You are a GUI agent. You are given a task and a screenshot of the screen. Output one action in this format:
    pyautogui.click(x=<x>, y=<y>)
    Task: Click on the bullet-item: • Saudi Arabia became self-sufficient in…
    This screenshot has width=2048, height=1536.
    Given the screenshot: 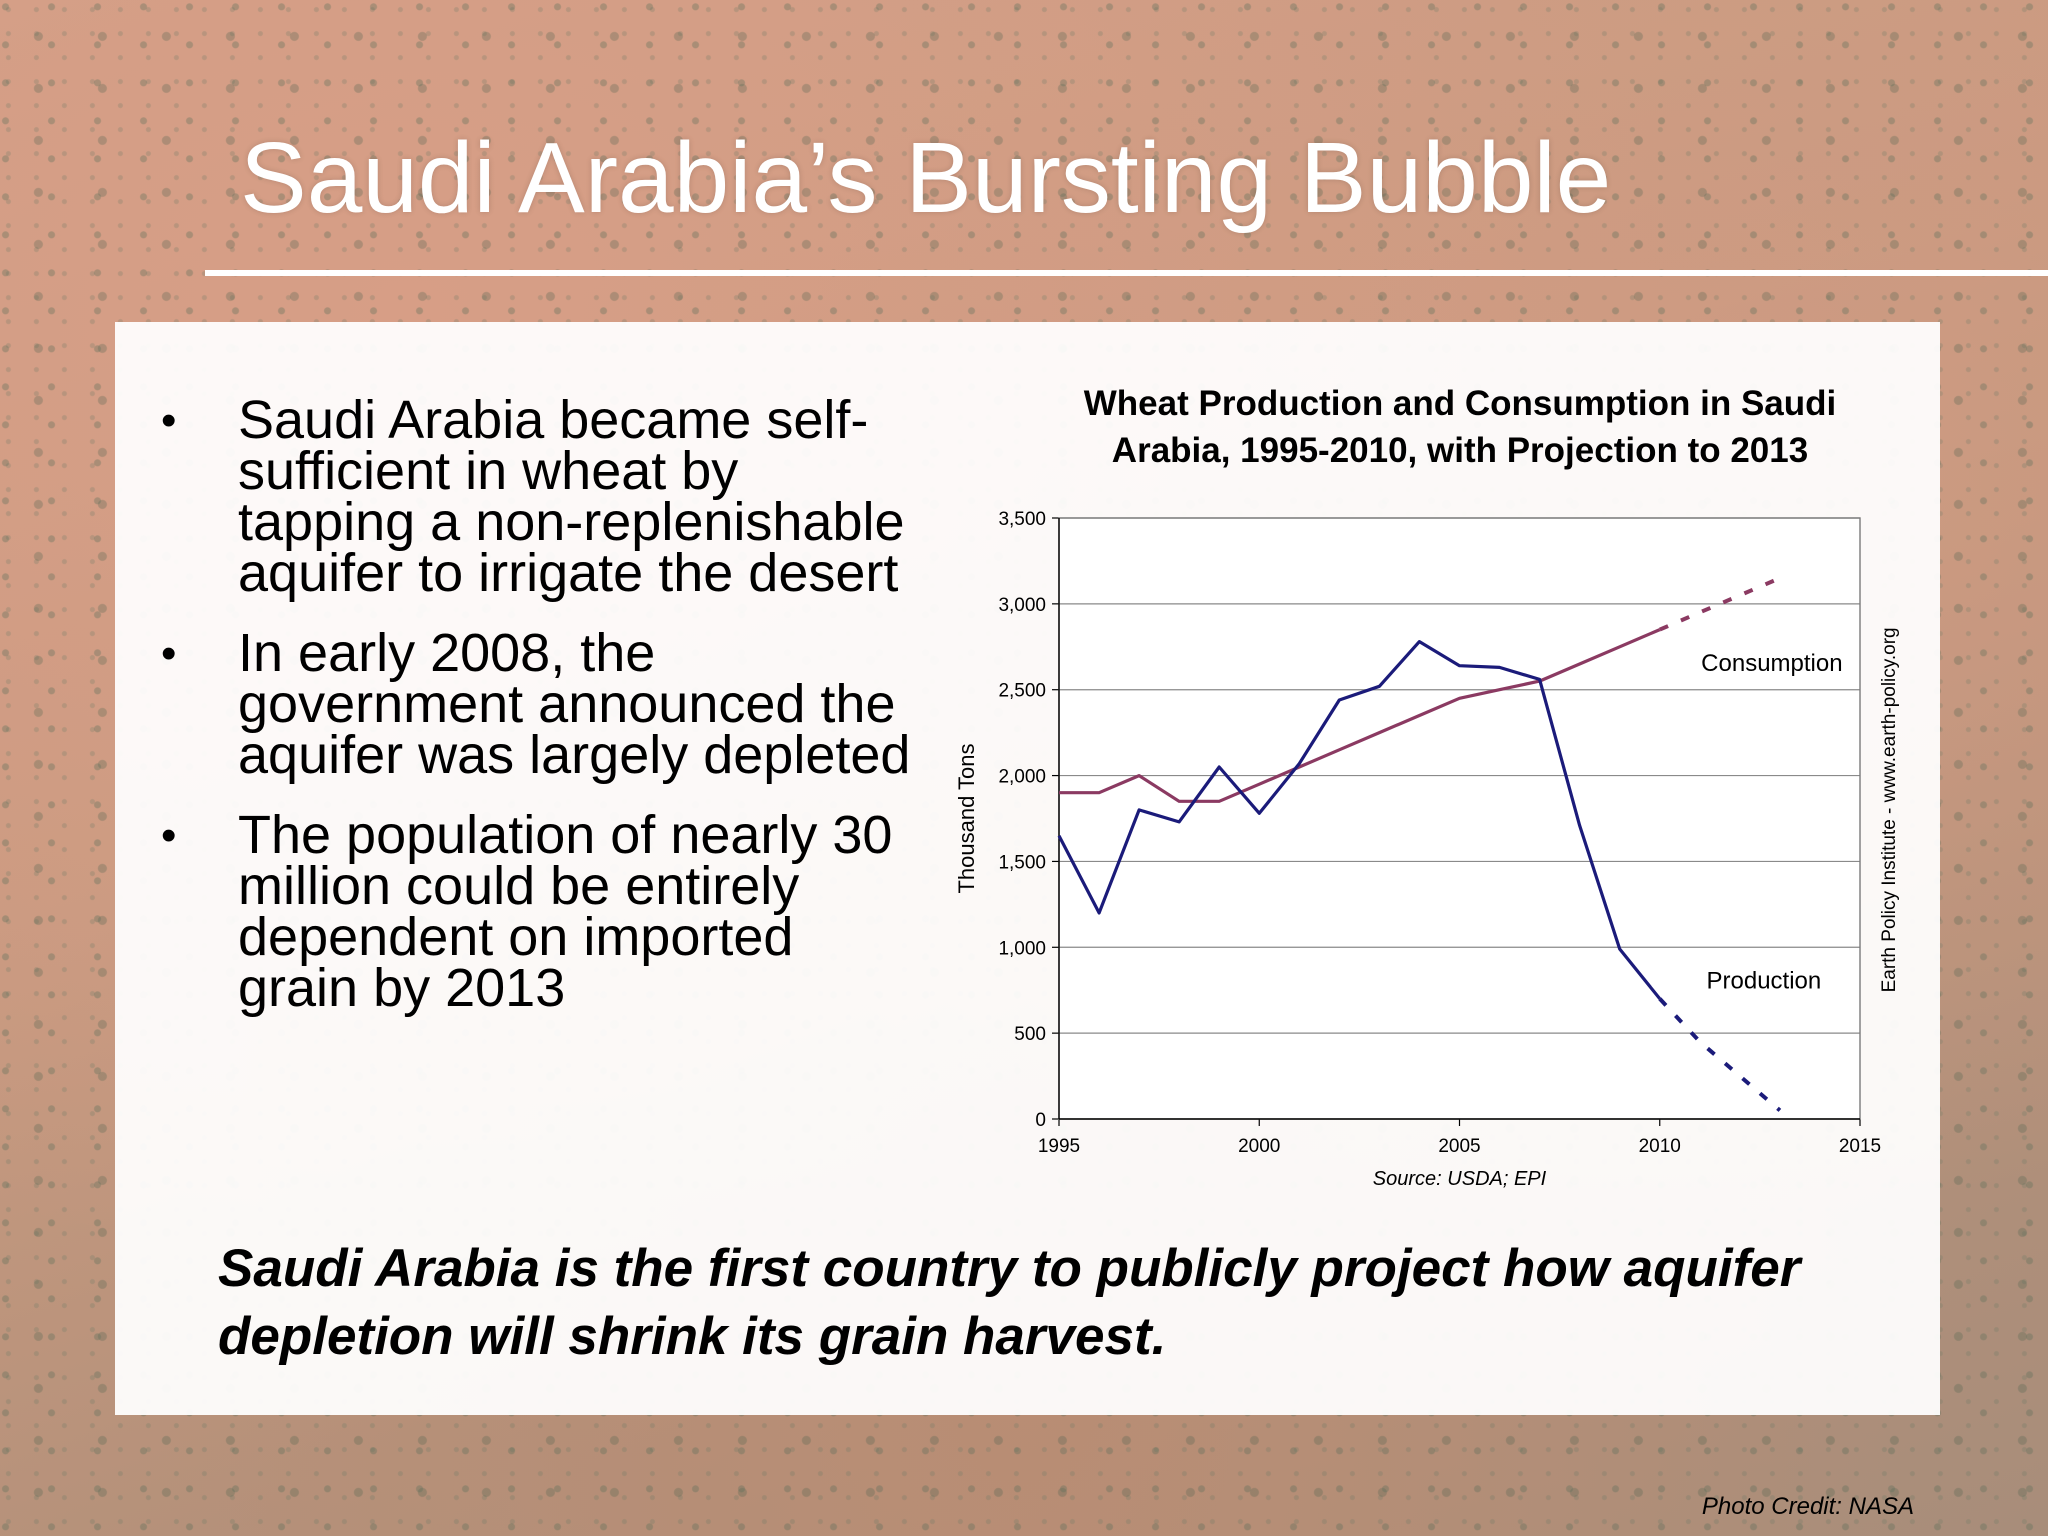 What is the action you would take?
    pyautogui.click(x=535, y=496)
    